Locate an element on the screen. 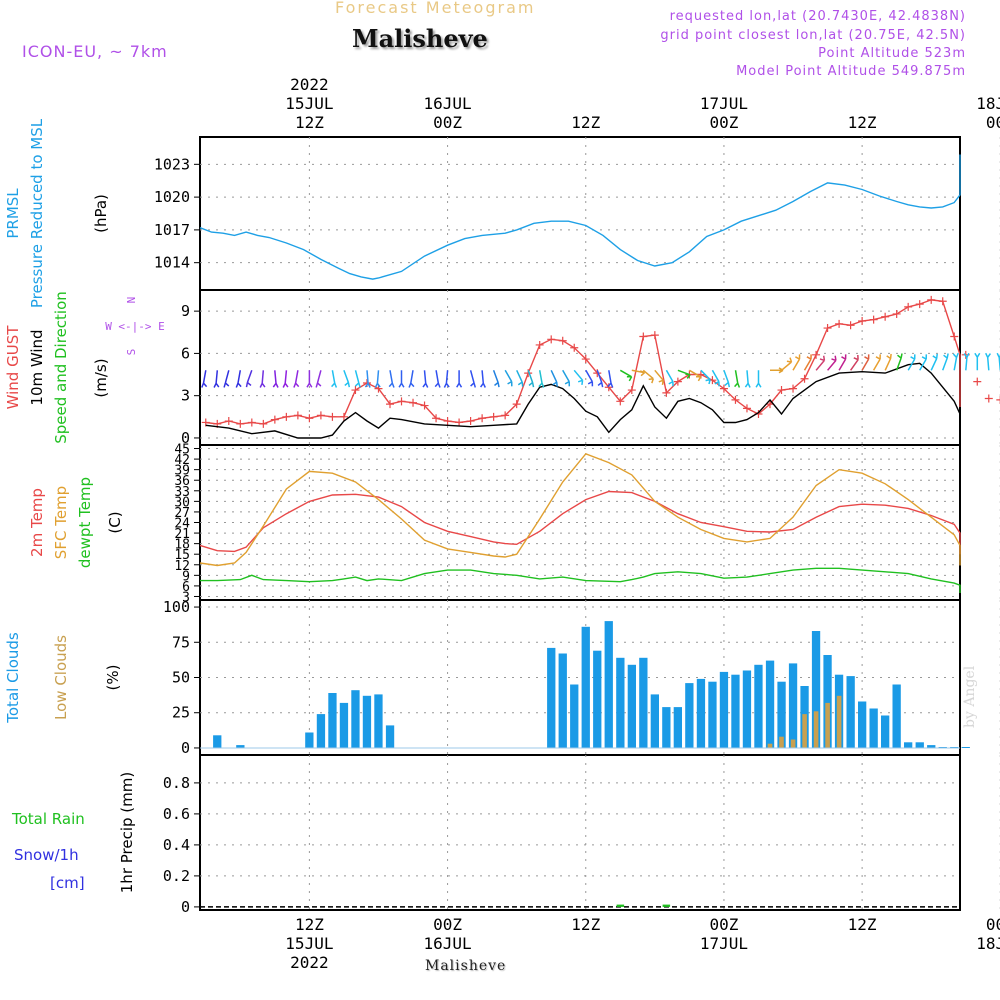 The width and height of the screenshot is (1000, 1000). bottom-time-label: 15JUL is located at coordinates (309, 943).